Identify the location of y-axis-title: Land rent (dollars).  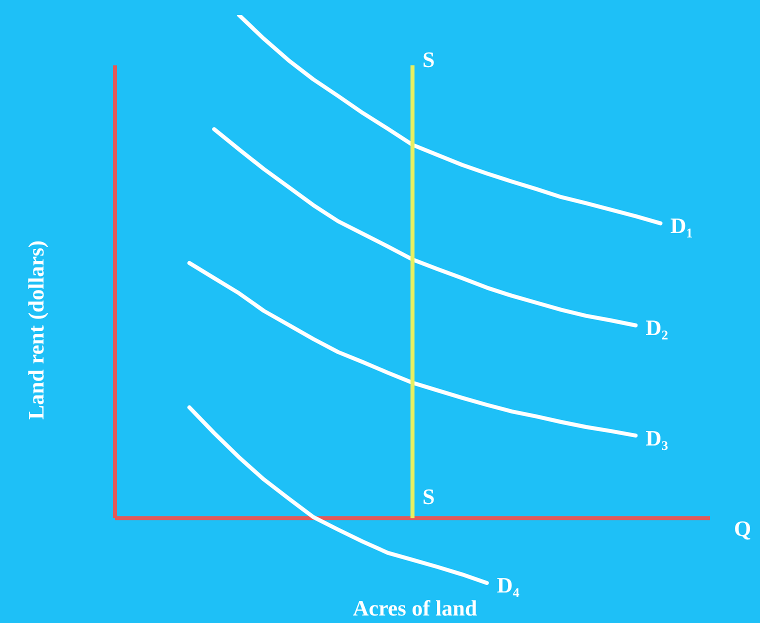
(36, 330).